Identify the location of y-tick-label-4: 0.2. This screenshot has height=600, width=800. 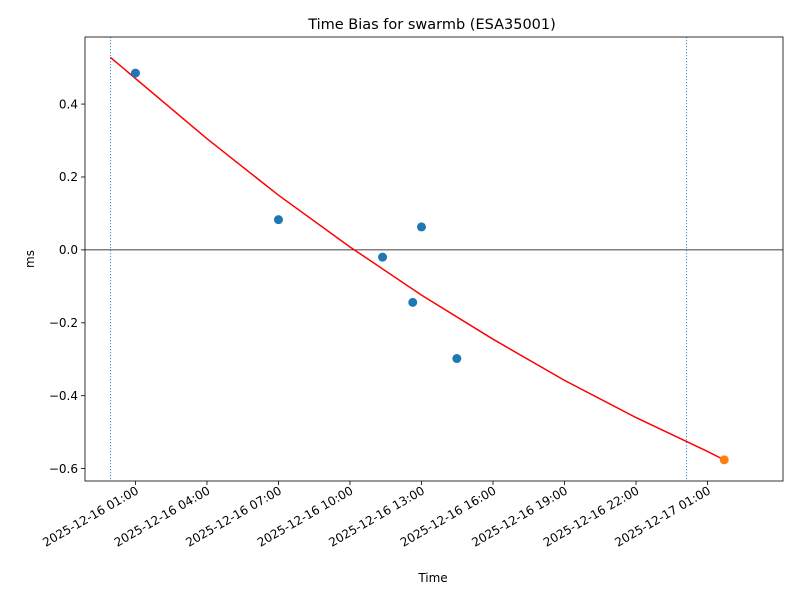
(68, 177).